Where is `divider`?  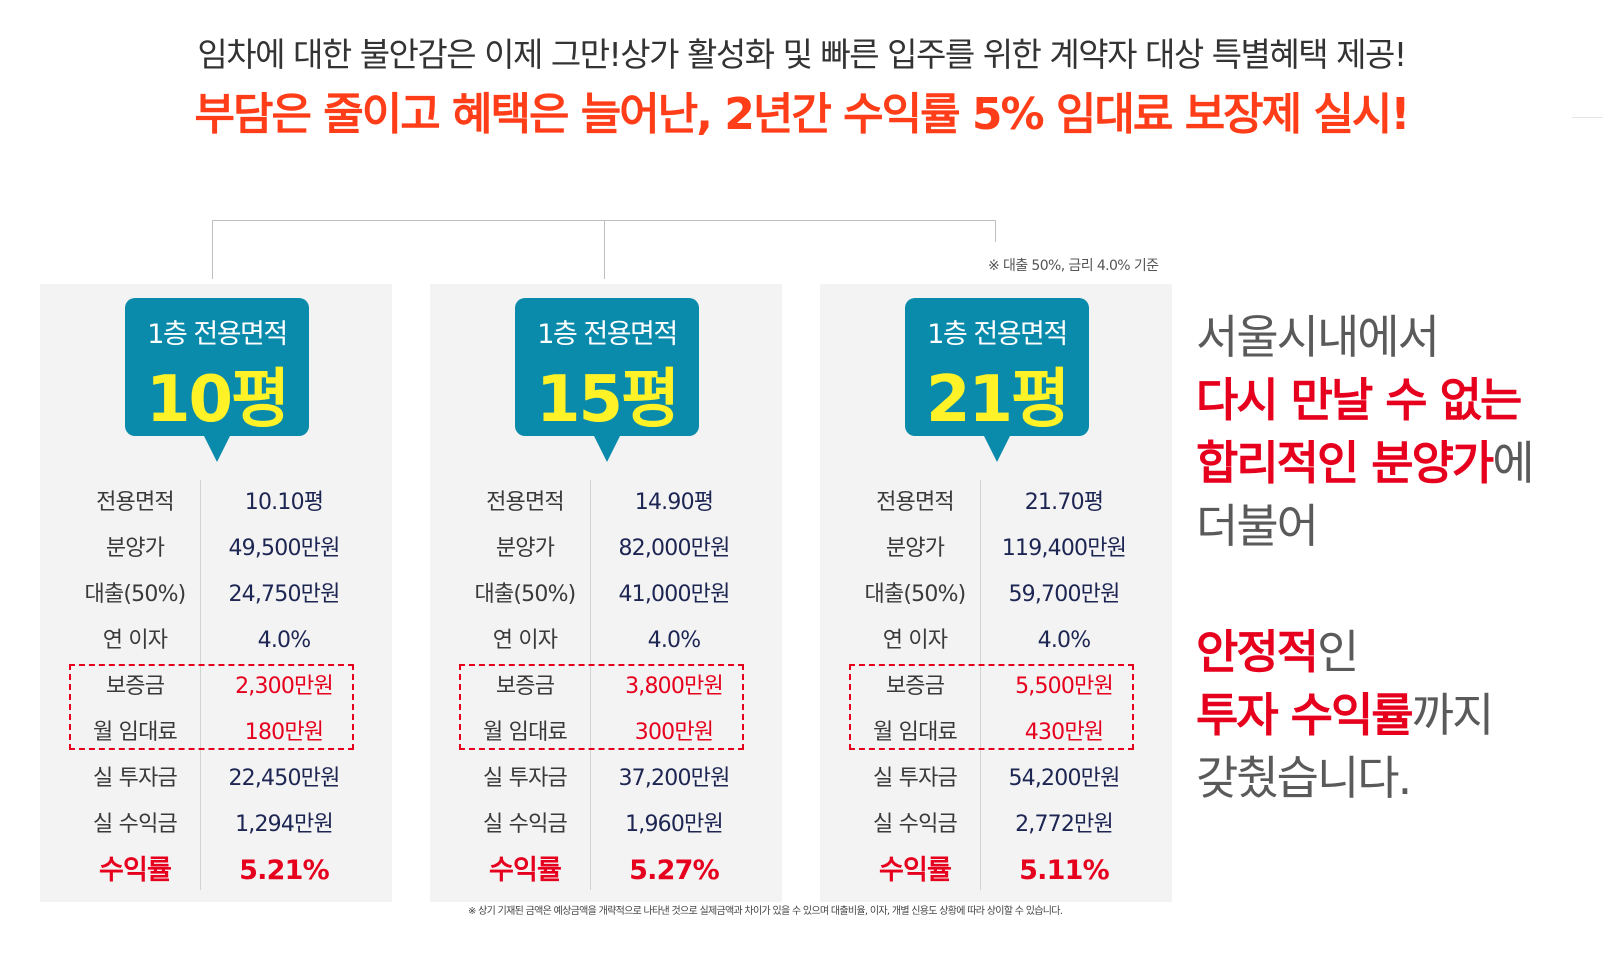
divider is located at coordinates (1587, 117).